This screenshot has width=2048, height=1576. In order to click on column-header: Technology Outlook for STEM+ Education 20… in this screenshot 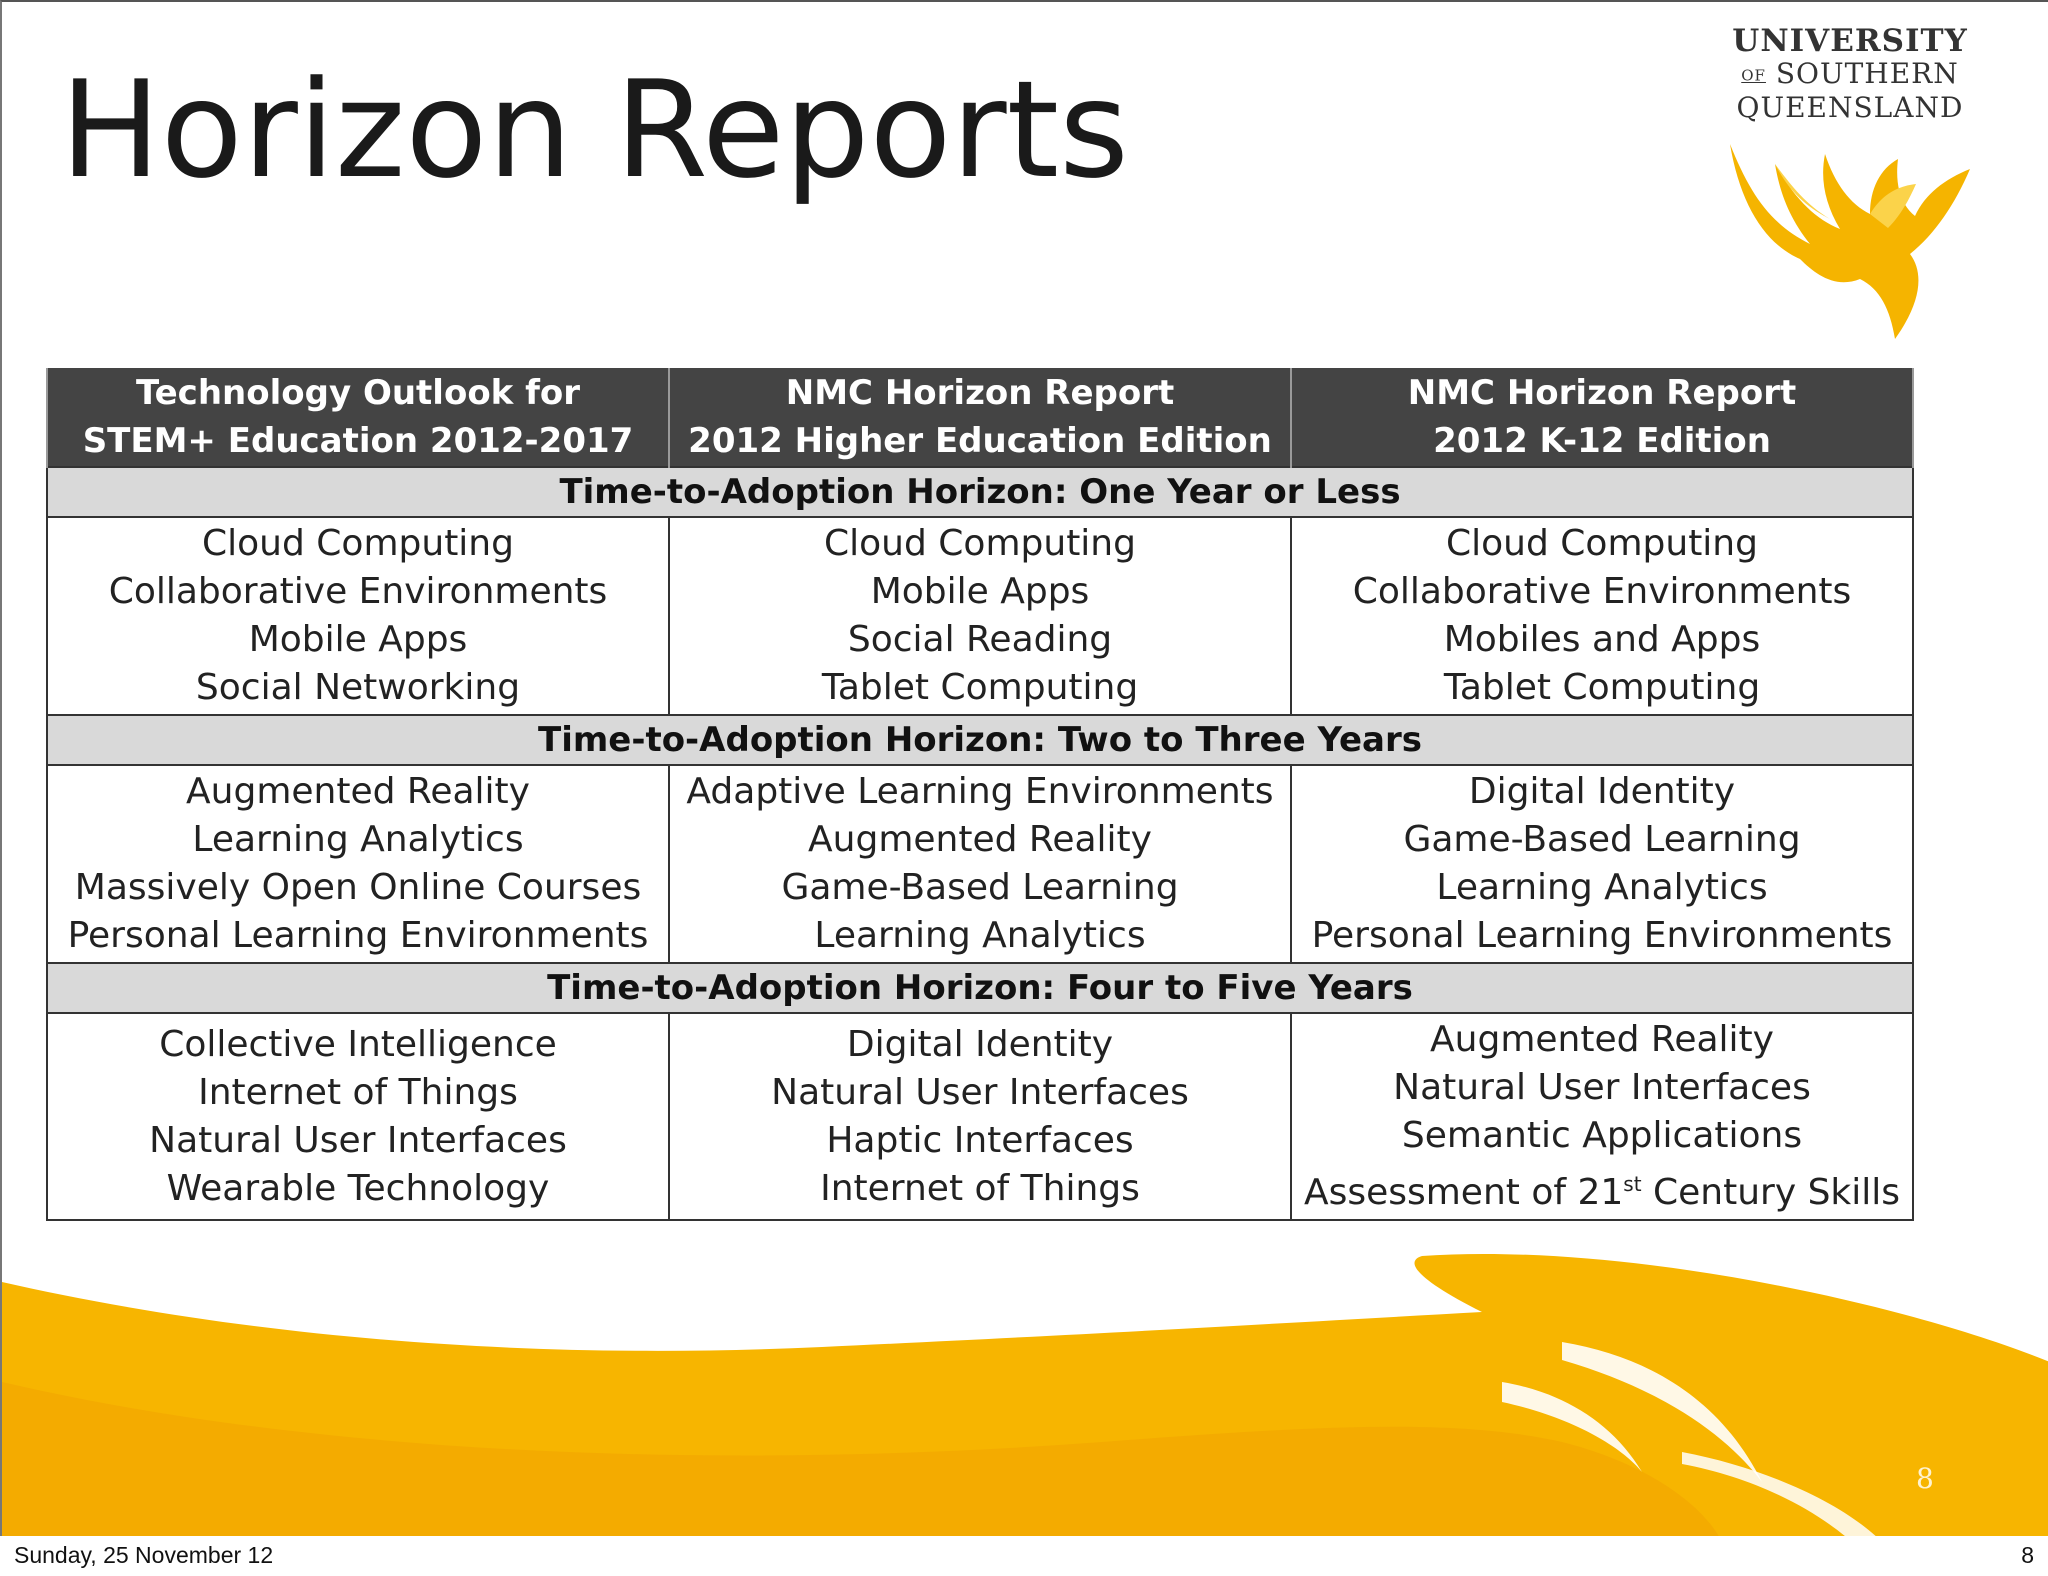, I will do `click(358, 417)`.